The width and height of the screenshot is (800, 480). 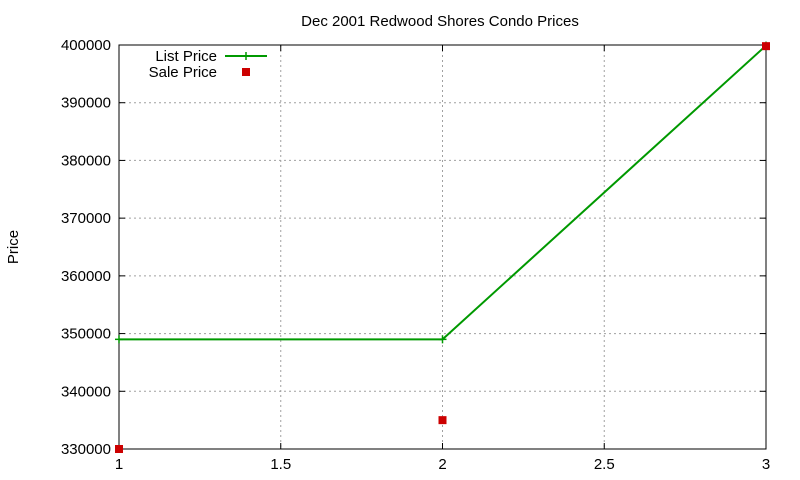 I want to click on y-tick-label: 370000, so click(x=86, y=218).